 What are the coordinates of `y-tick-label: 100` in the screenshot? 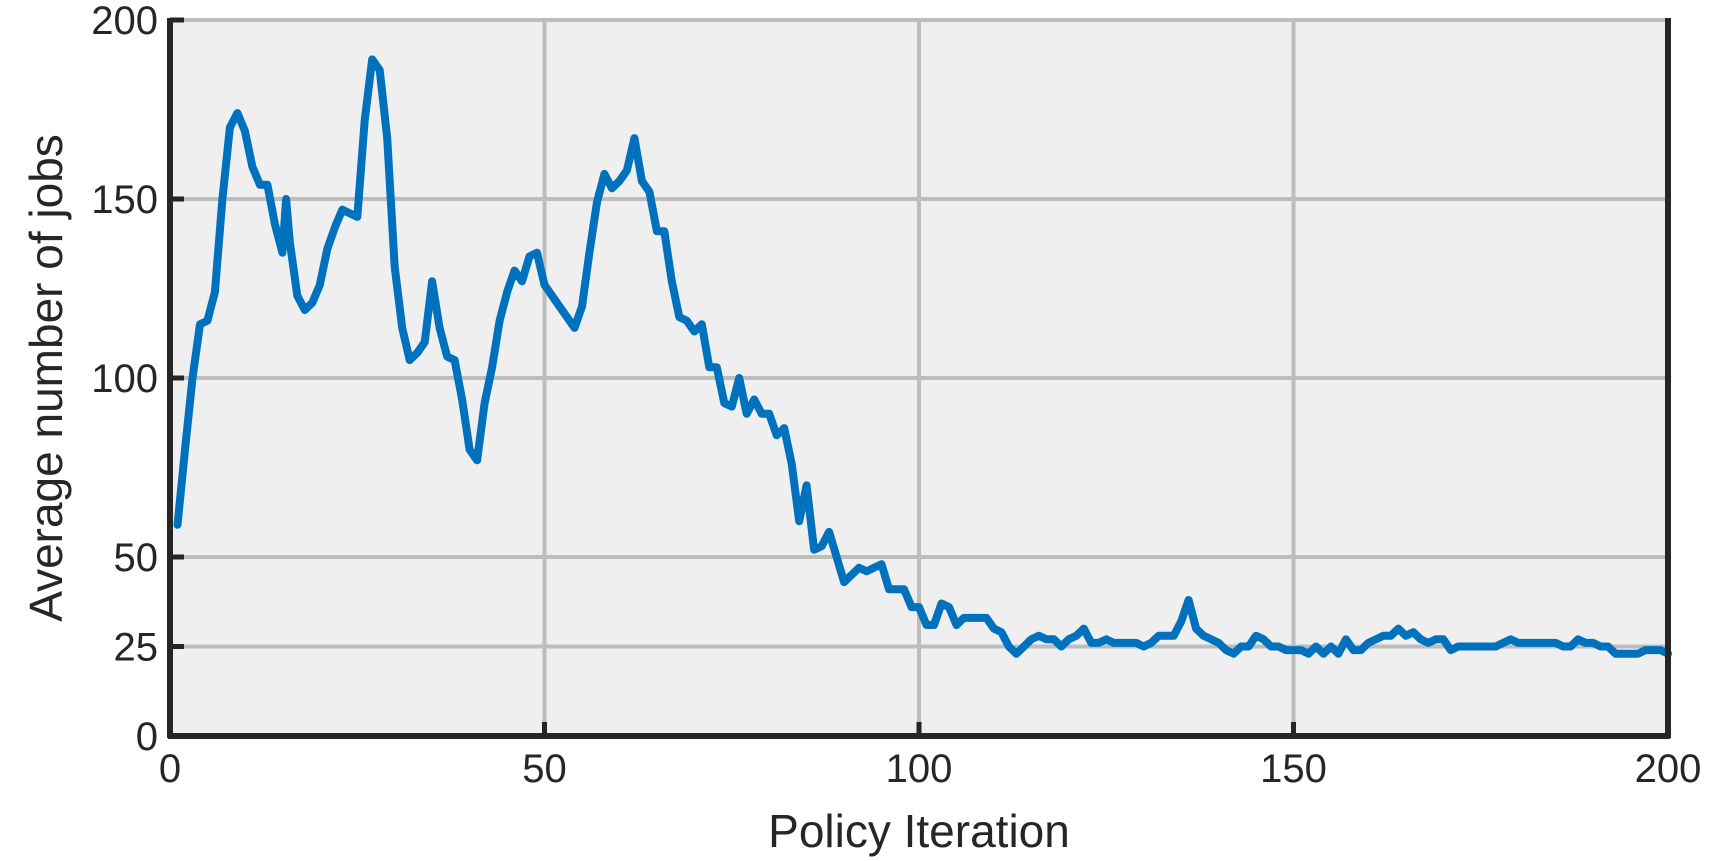 It's located at (124, 379).